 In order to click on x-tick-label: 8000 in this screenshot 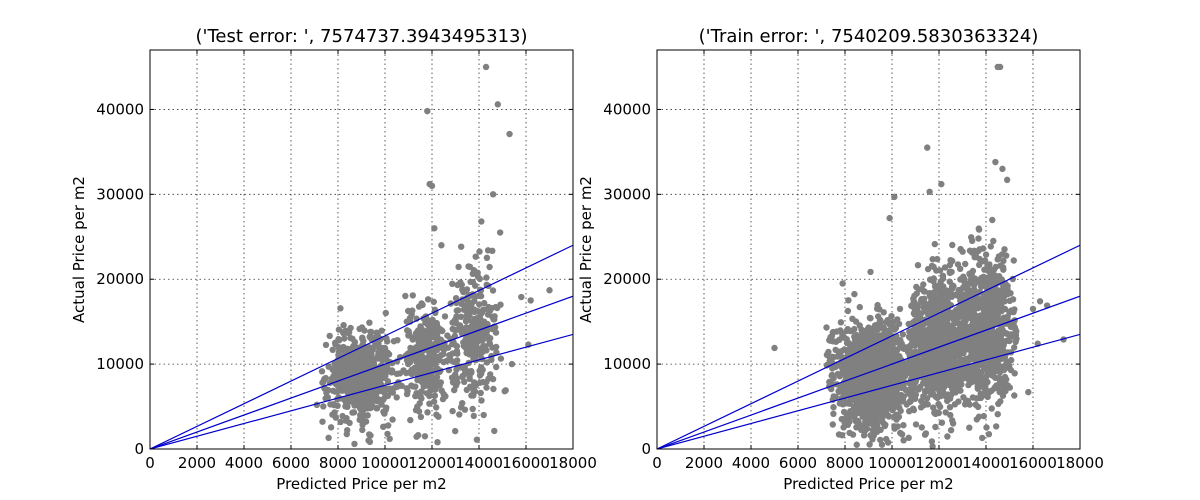, I will do `click(338, 463)`.